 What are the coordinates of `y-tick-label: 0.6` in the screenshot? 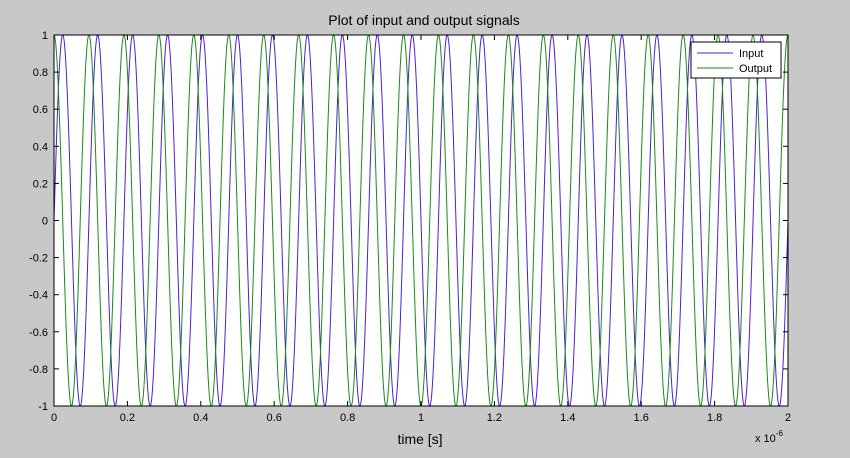 It's located at (40, 110).